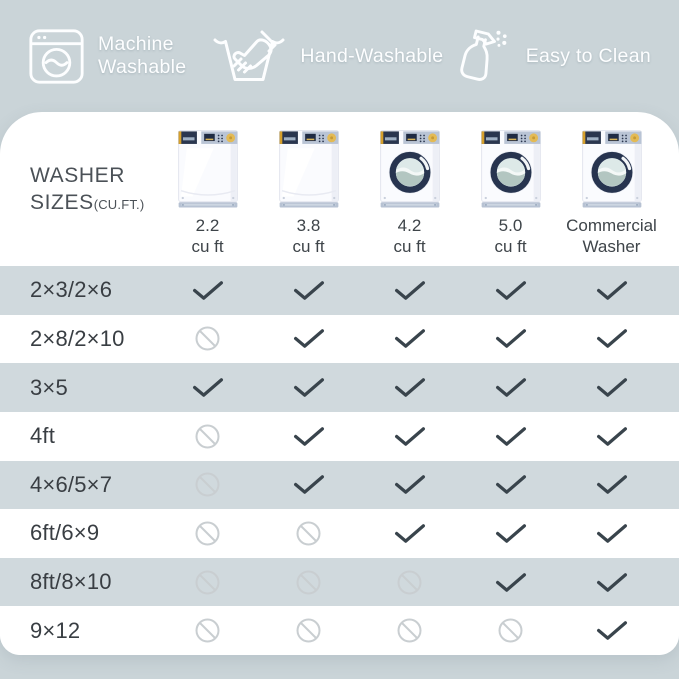  I want to click on column-label: 4.2 cu ft, so click(409, 236).